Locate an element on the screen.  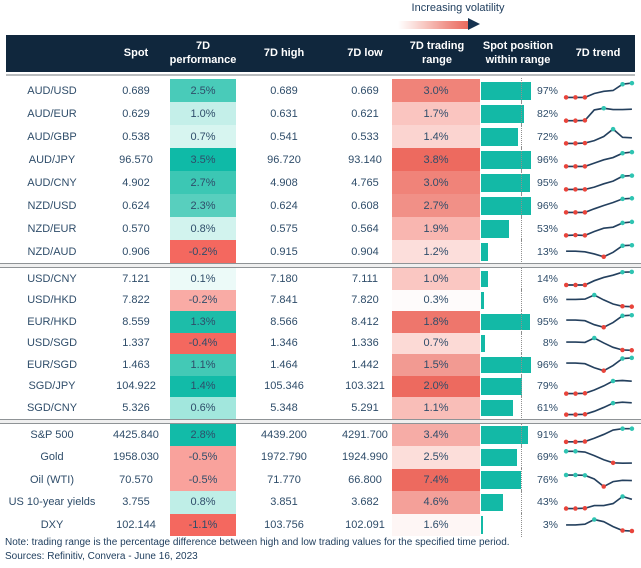
instrument-label: Gold is located at coordinates (52, 457).